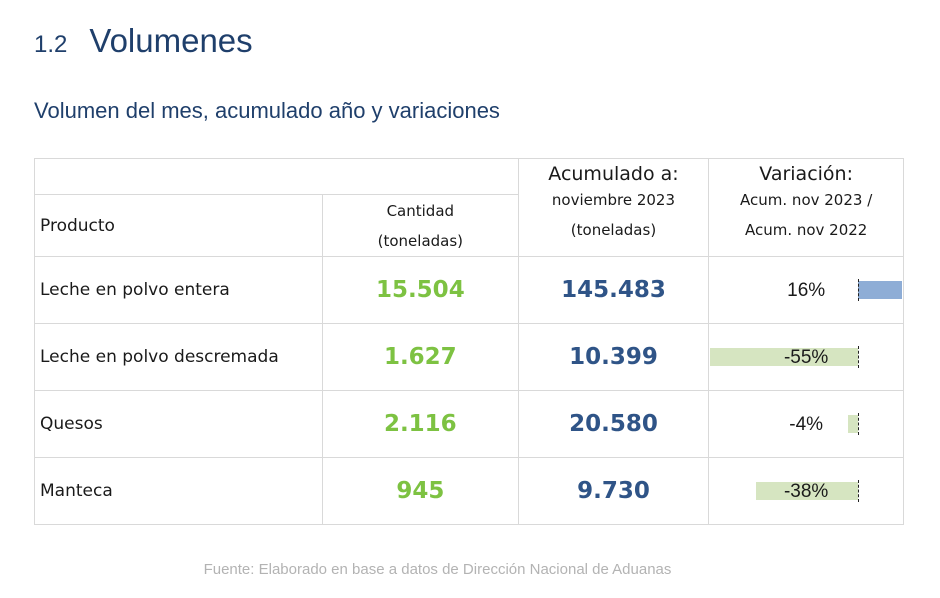 The width and height of the screenshot is (940, 598). Describe the element at coordinates (276, 176) in the screenshot. I see `header-empty-cell` at that location.